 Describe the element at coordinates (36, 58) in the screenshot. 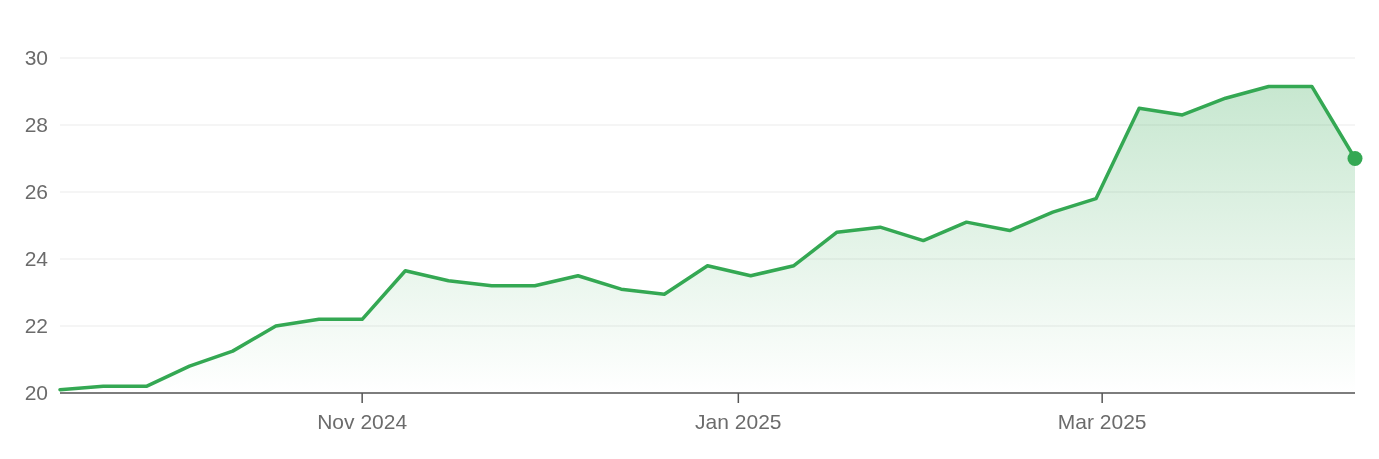

I see `y-tick-label: 30` at that location.